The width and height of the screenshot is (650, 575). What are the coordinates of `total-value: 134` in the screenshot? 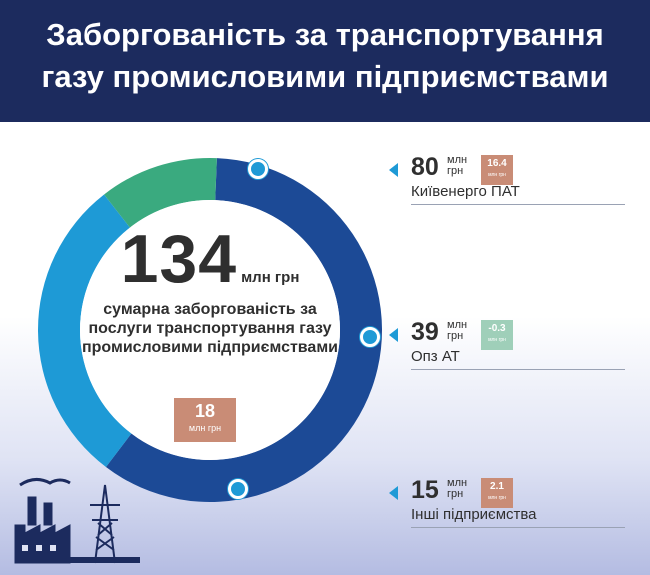 It's located at (179, 259).